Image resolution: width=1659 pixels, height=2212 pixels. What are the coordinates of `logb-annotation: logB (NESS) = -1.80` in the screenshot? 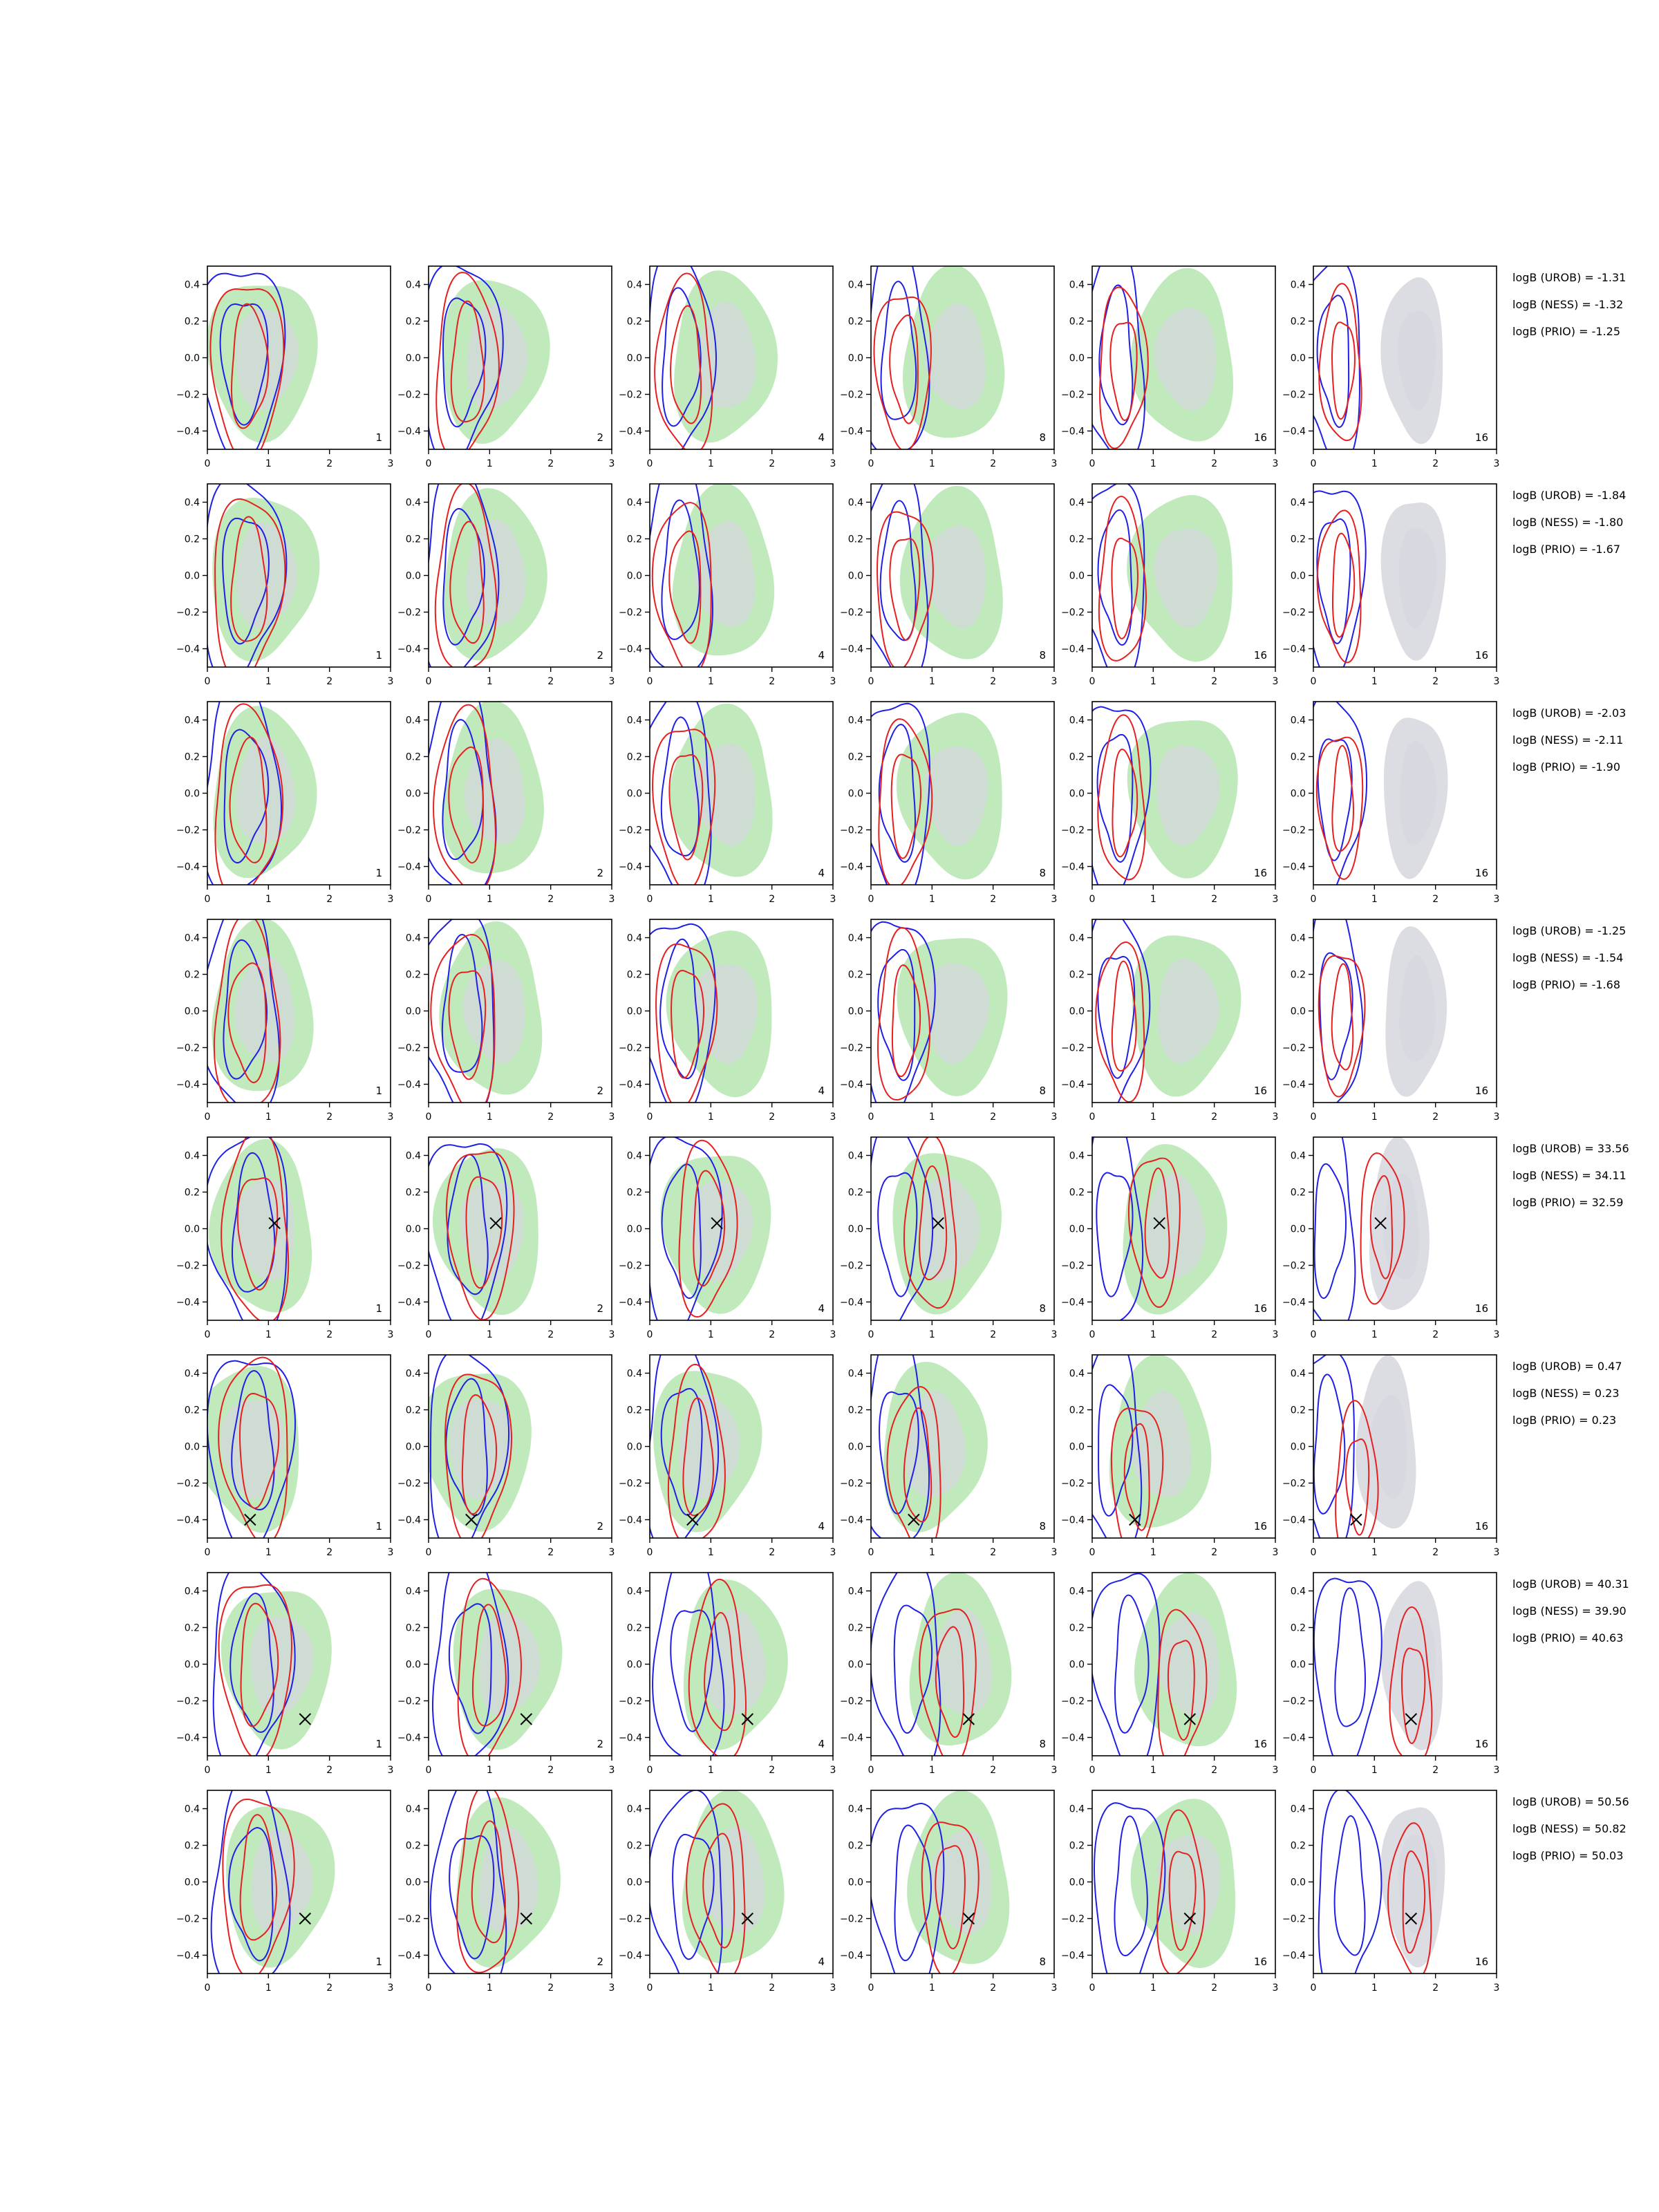 It's located at (1568, 522).